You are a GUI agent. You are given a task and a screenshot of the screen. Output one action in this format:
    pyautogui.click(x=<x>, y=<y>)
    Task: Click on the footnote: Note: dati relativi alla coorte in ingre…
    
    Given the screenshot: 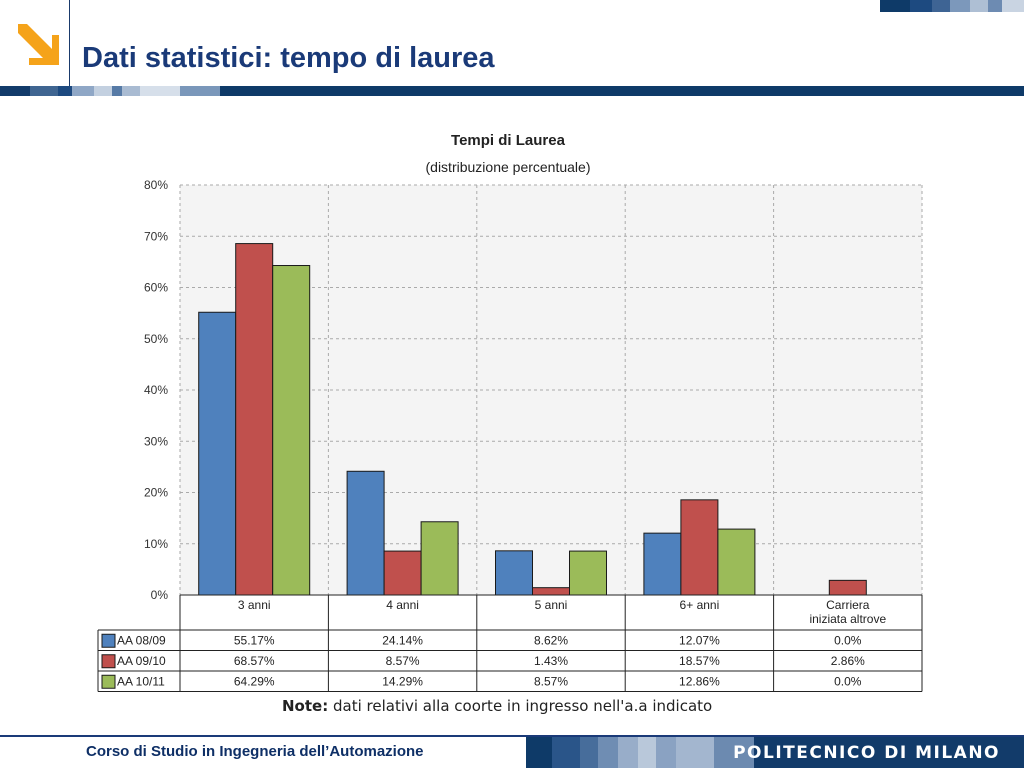 What is the action you would take?
    pyautogui.click(x=497, y=706)
    